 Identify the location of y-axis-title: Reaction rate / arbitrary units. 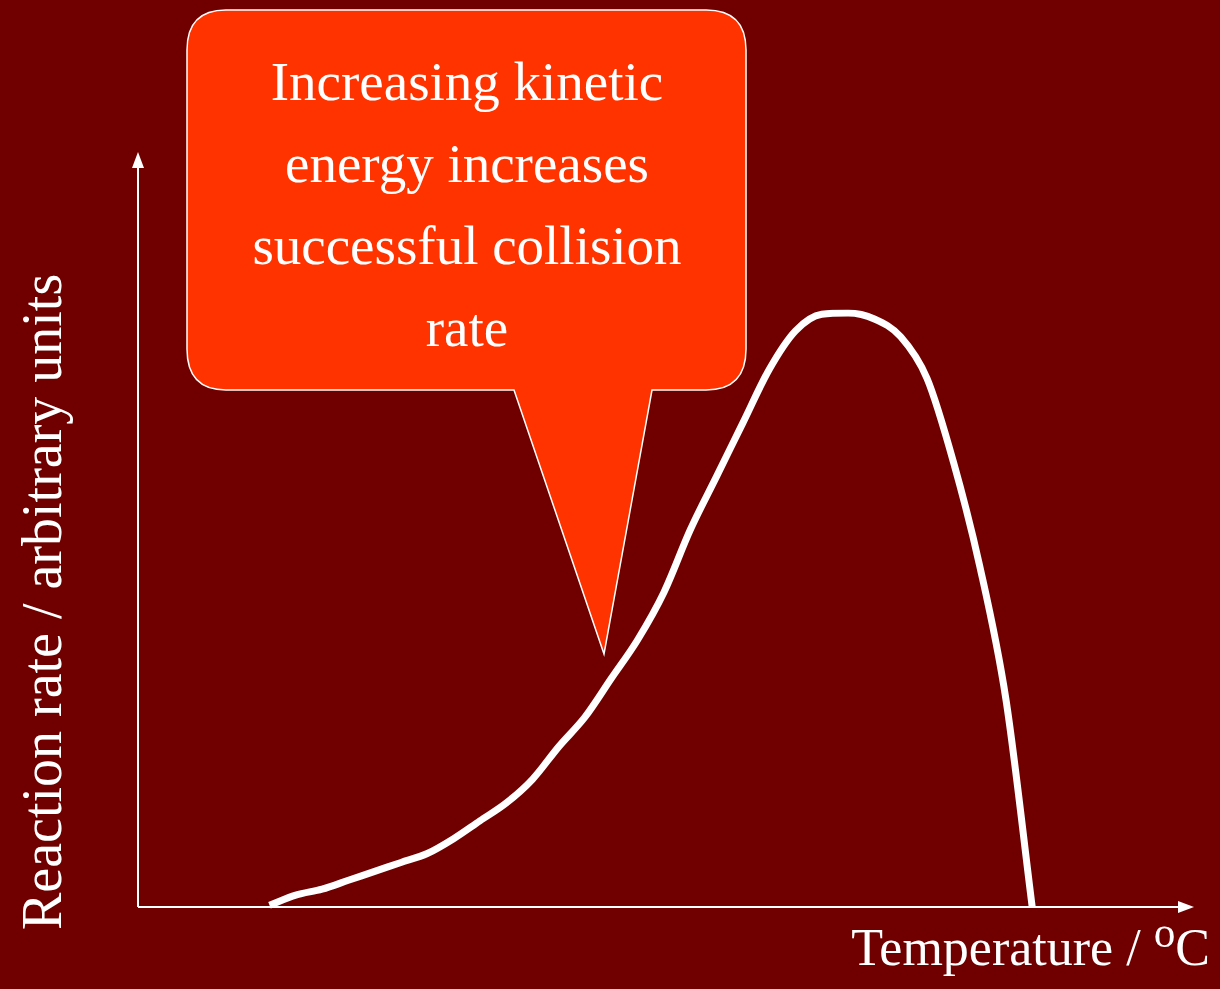
(42, 601).